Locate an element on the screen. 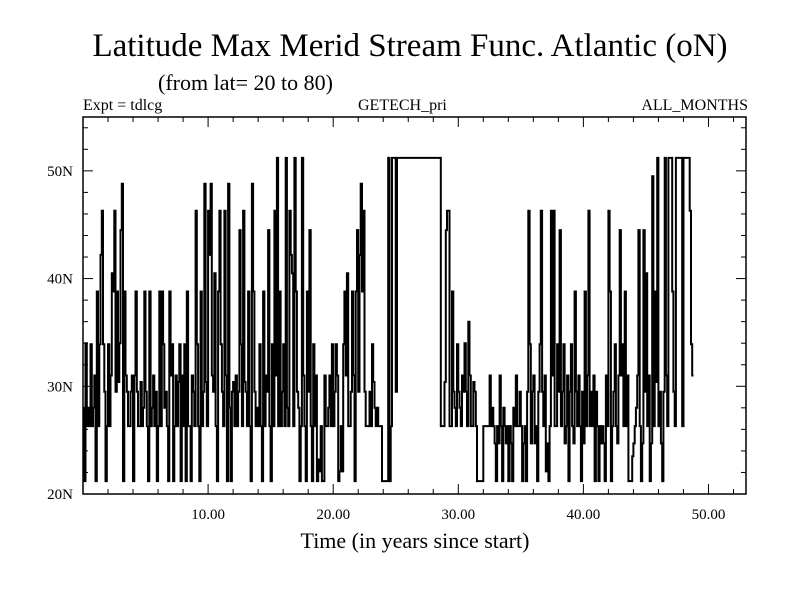 The image size is (800, 600). run-label: GETECH_pri is located at coordinates (402, 105).